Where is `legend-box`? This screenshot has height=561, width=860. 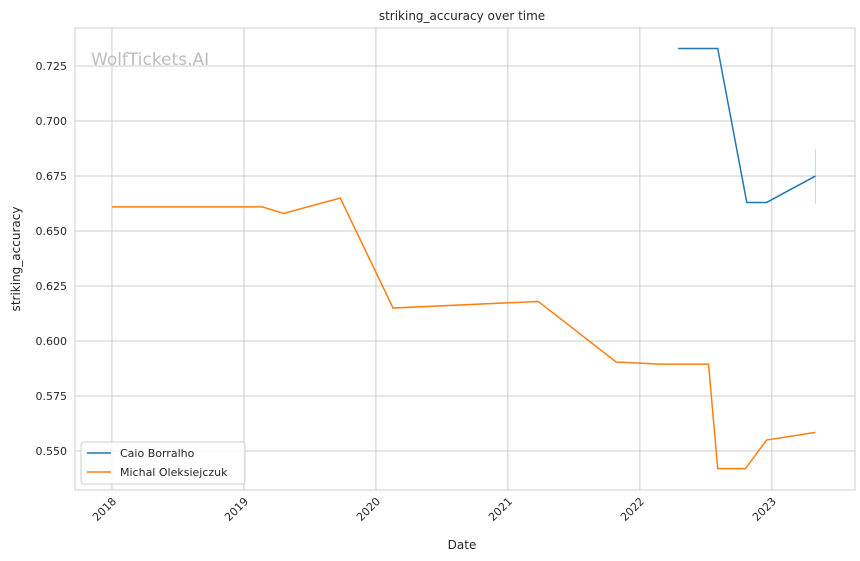 legend-box is located at coordinates (163, 463).